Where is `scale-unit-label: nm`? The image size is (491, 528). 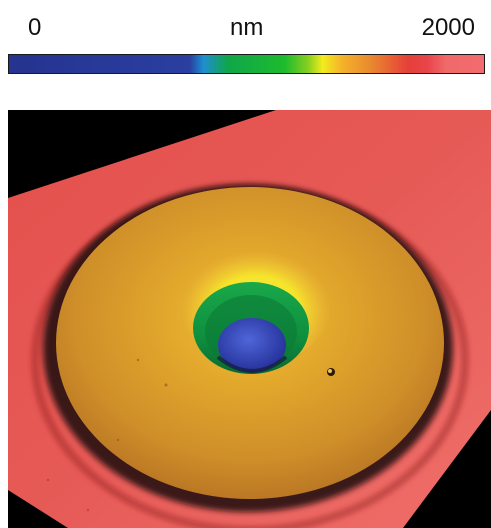
scale-unit-label: nm is located at coordinates (247, 27).